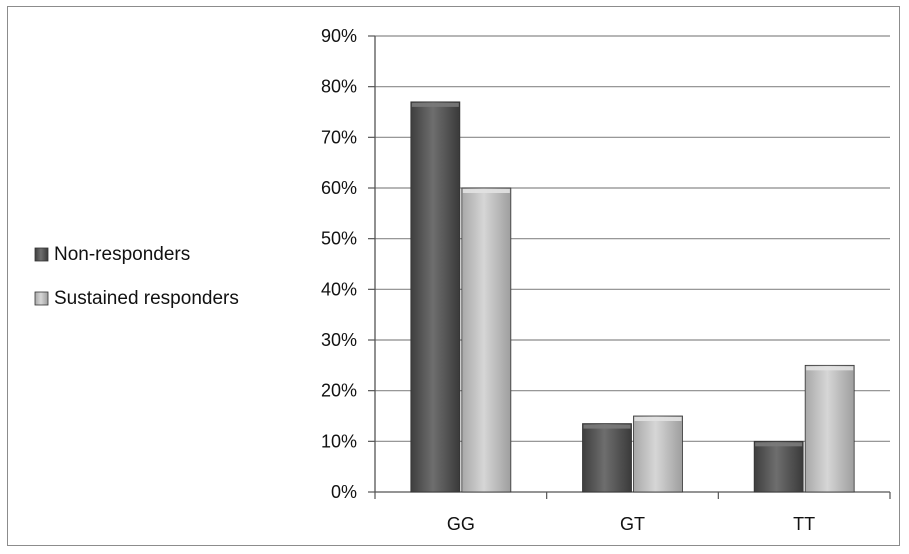 The height and width of the screenshot is (554, 909). Describe the element at coordinates (435, 297) in the screenshot. I see `bar-non-responders-gg` at that location.